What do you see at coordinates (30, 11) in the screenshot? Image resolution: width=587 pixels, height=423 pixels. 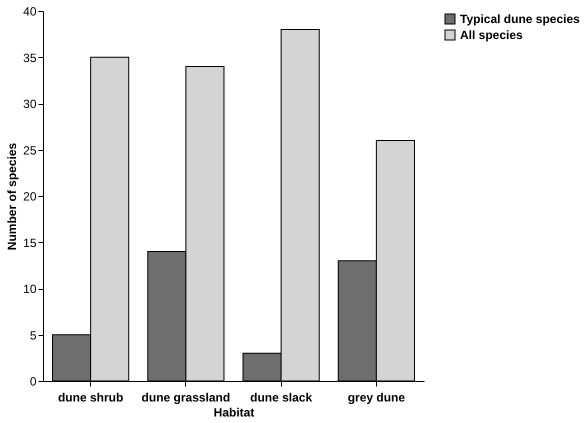 I see `y-tick-label: 40` at bounding box center [30, 11].